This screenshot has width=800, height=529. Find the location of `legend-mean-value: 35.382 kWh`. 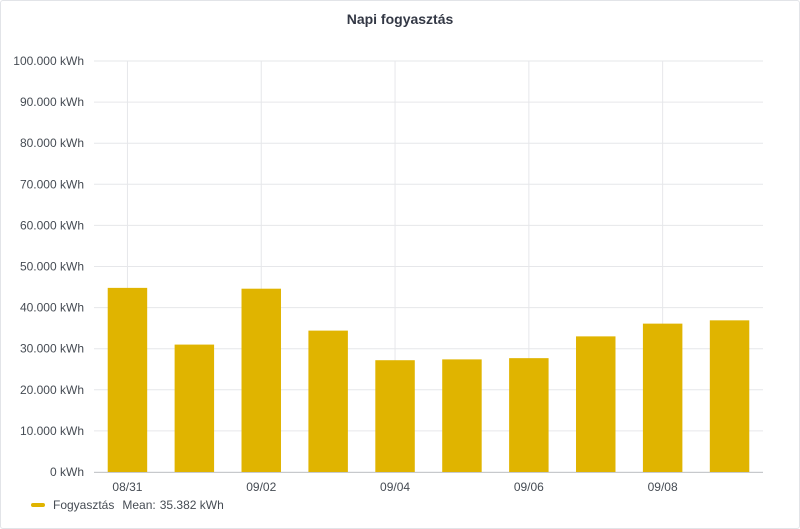

legend-mean-value: 35.382 kWh is located at coordinates (191, 505).